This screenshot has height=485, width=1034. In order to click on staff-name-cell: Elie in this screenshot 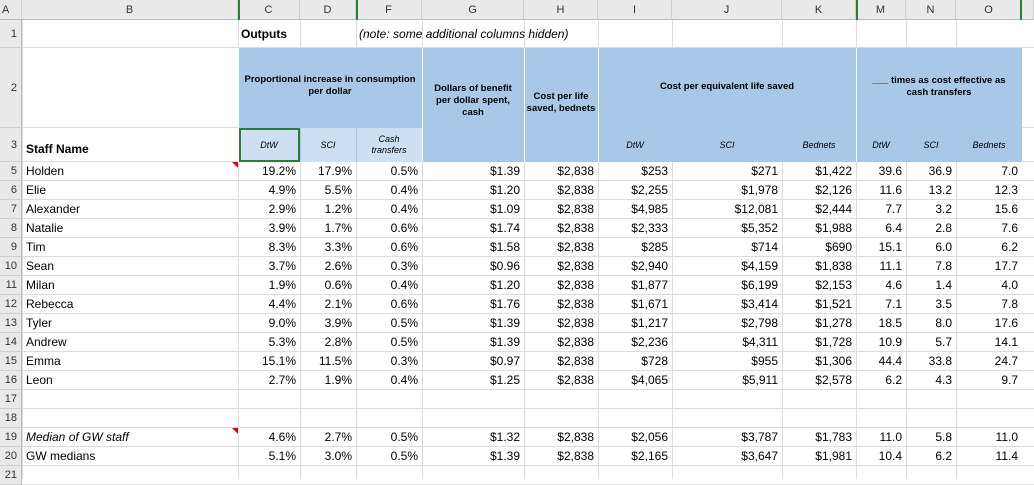, I will do `click(36, 190)`.